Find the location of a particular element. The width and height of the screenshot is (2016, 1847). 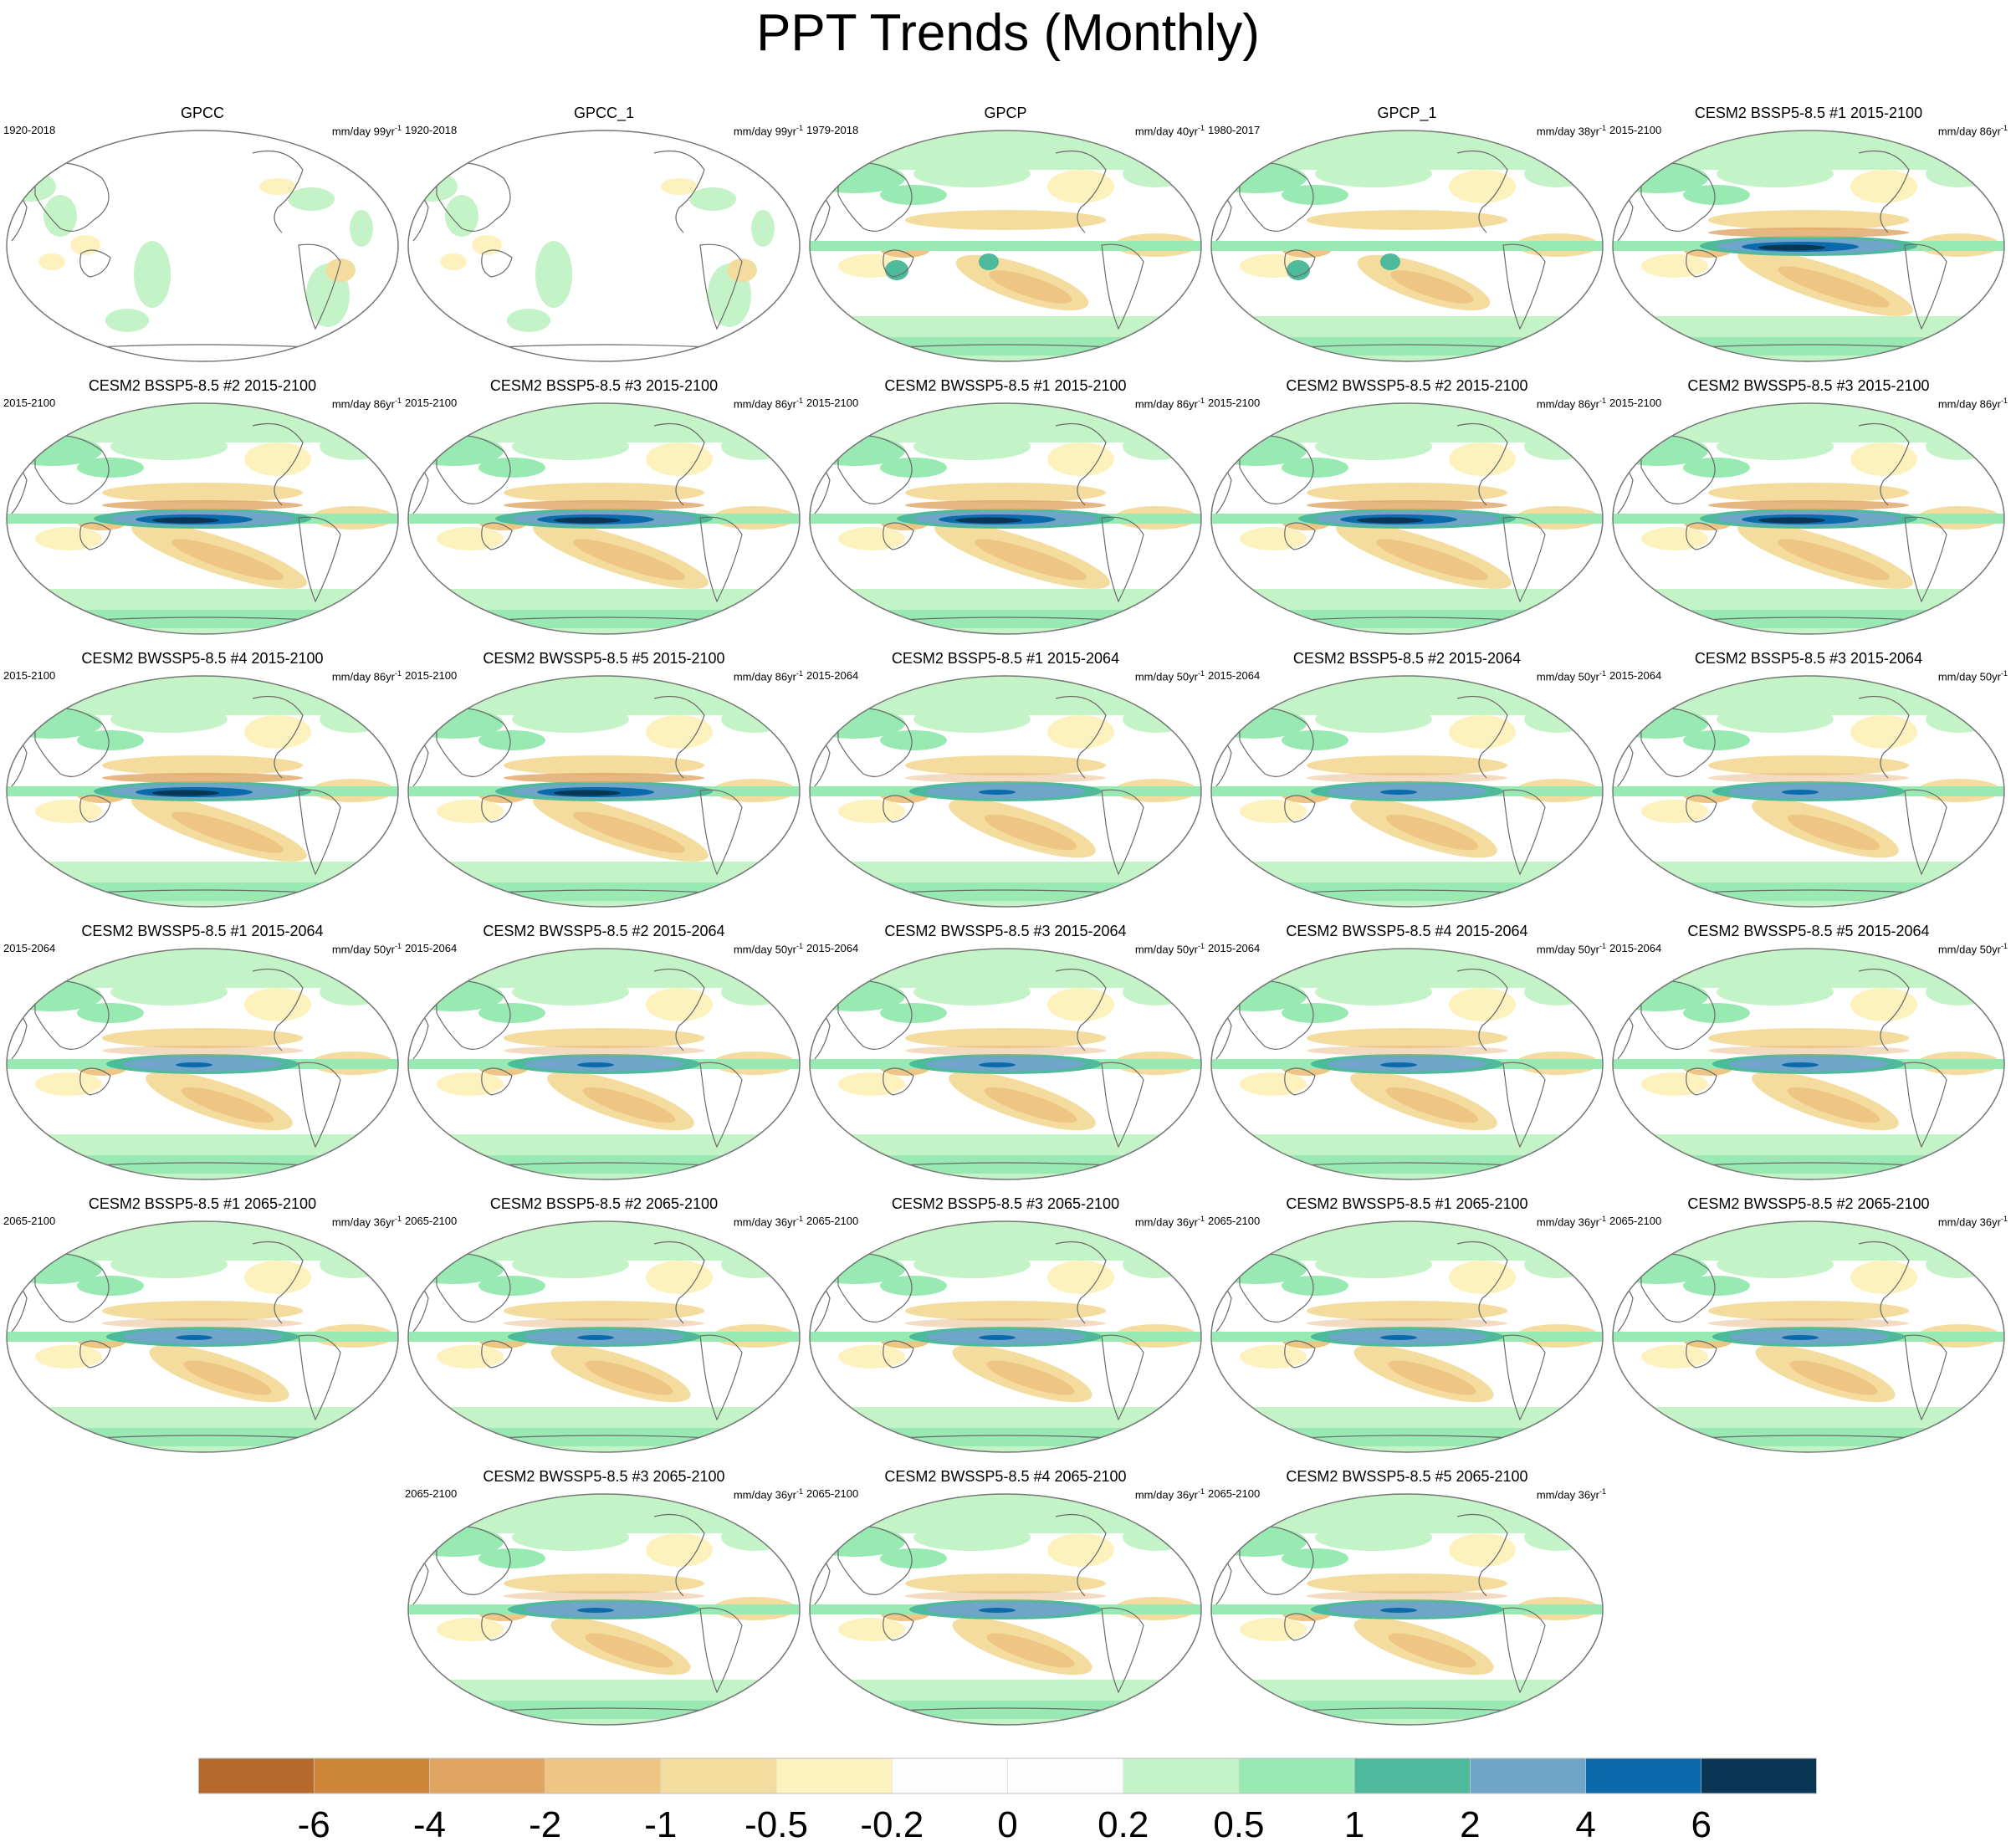

panel-years: 2015-2064 is located at coordinates (1635, 948).